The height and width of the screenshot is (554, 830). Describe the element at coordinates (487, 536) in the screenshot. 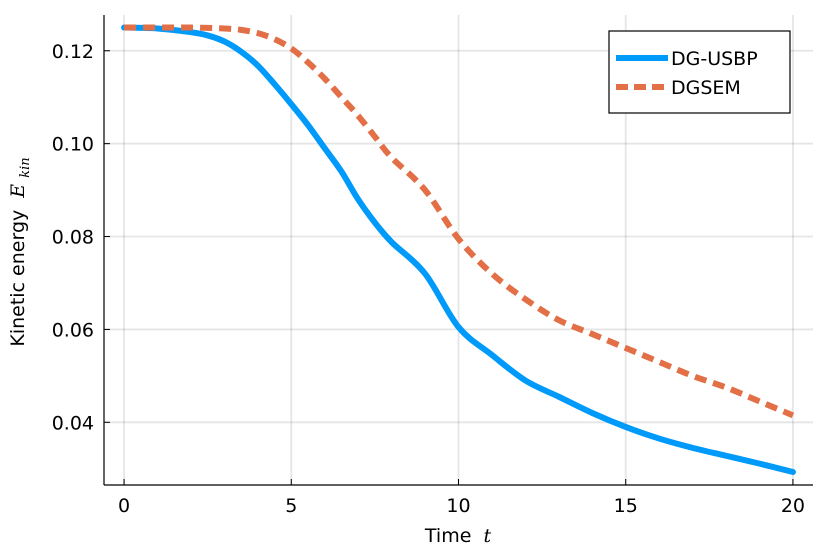

I see `x-axis-title-math: t` at that location.